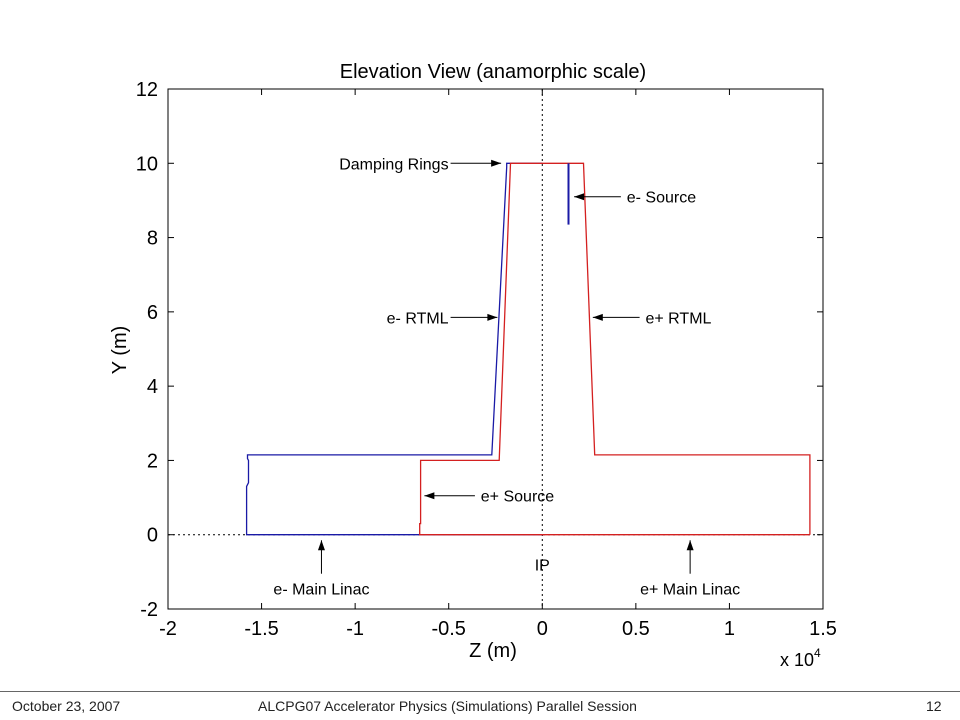 Image resolution: width=960 pixels, height=720 pixels. I want to click on x-tick-label: 1.5, so click(823, 629).